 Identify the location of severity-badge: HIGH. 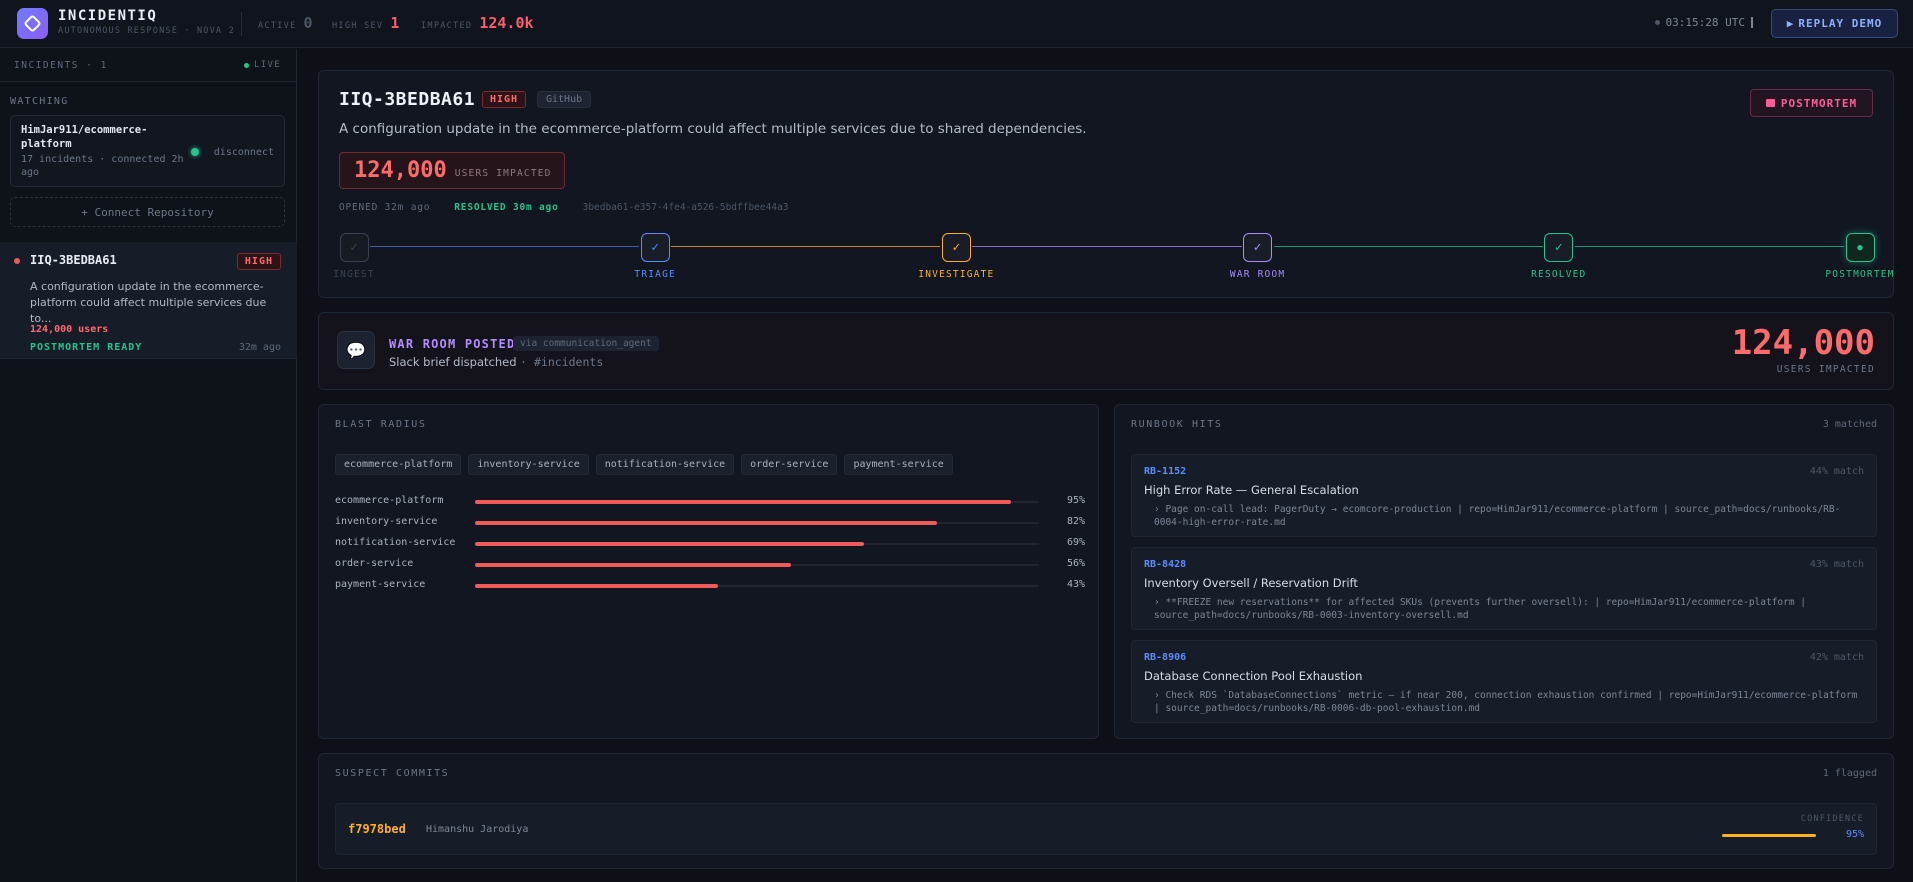
(504, 99).